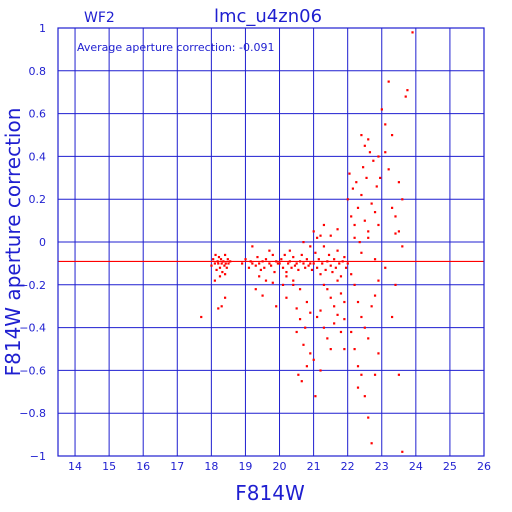 The height and width of the screenshot is (512, 512). What do you see at coordinates (32, 413) in the screenshot?
I see `y-tick-label: −0.8` at bounding box center [32, 413].